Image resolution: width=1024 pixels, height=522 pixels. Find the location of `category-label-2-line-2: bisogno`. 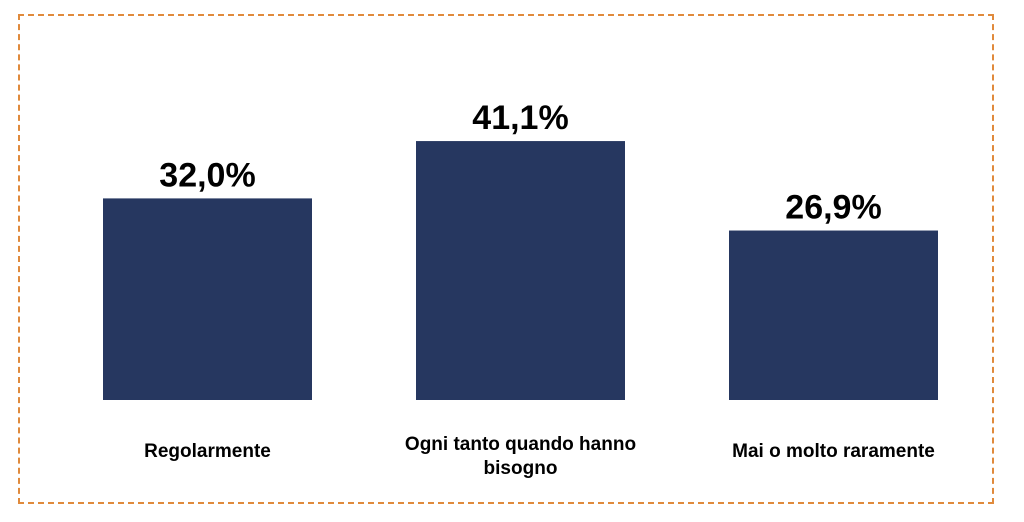

category-label-2-line-2: bisogno is located at coordinates (521, 468).